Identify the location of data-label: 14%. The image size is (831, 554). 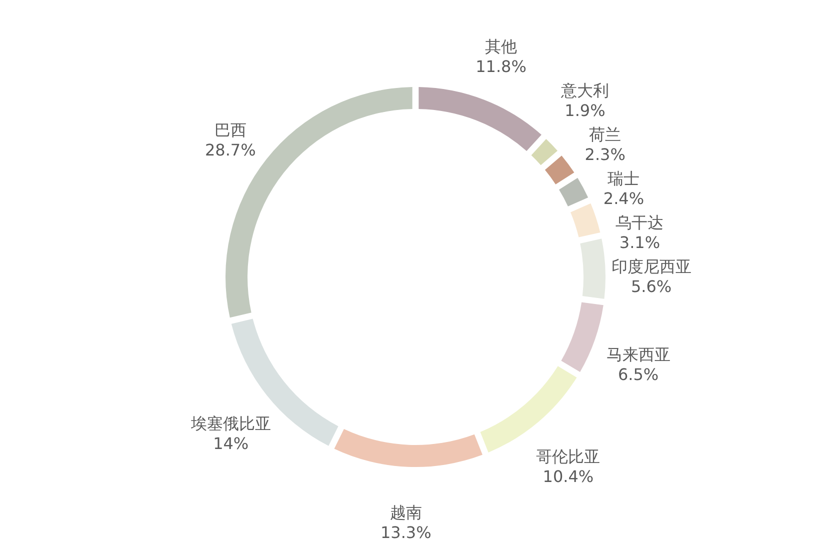
(231, 443).